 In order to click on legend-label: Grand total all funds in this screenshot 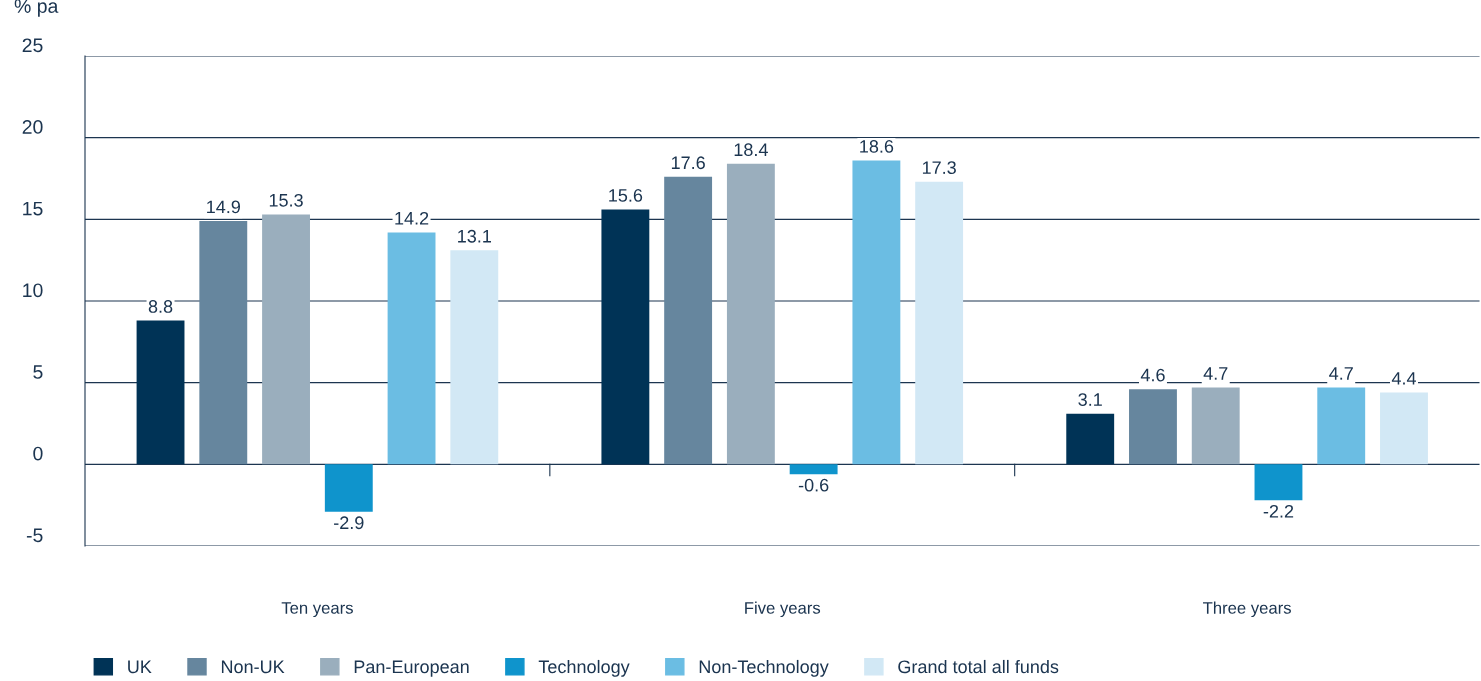, I will do `click(978, 666)`.